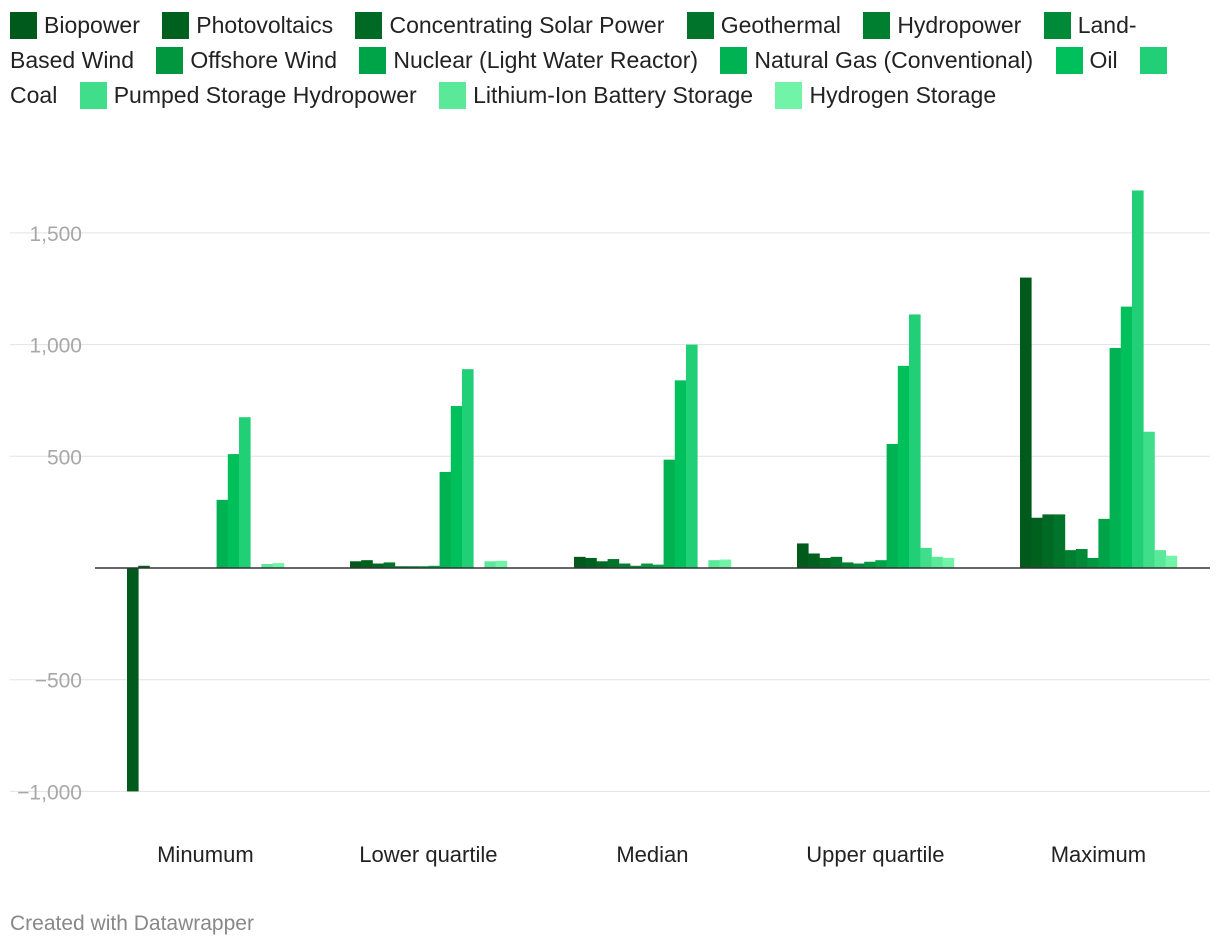 This screenshot has width=1220, height=950. I want to click on bar-biopower-upper-quartile, so click(803, 555).